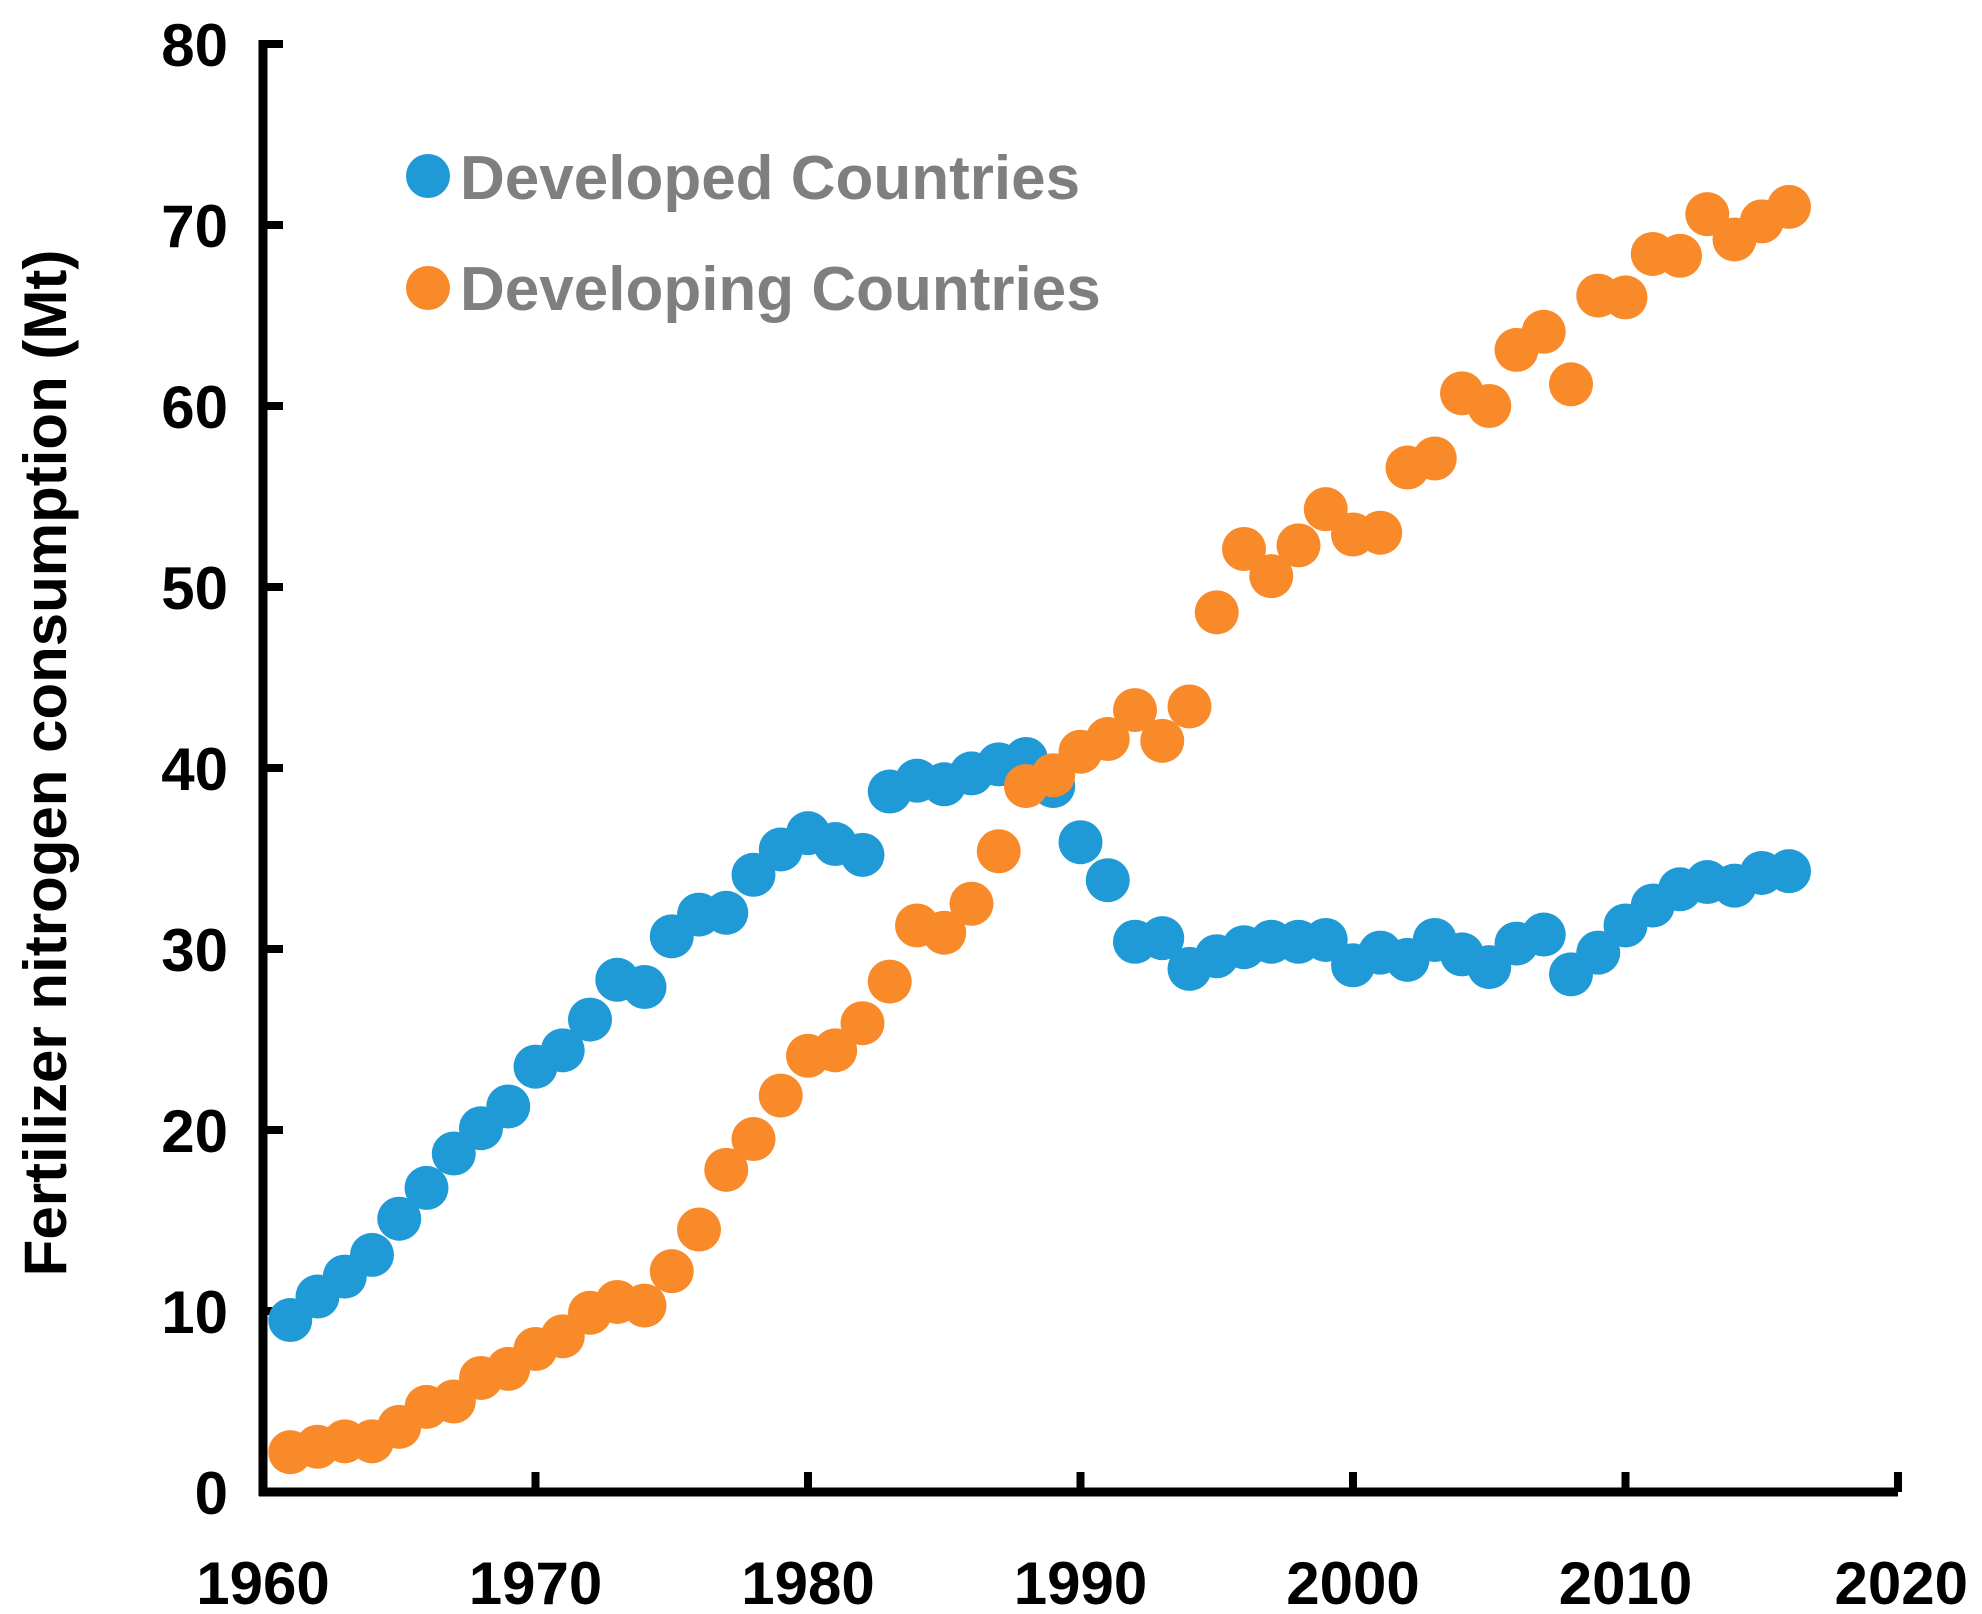 The image size is (1982, 1614). What do you see at coordinates (807, 1582) in the screenshot?
I see `x-tick-label: 1980` at bounding box center [807, 1582].